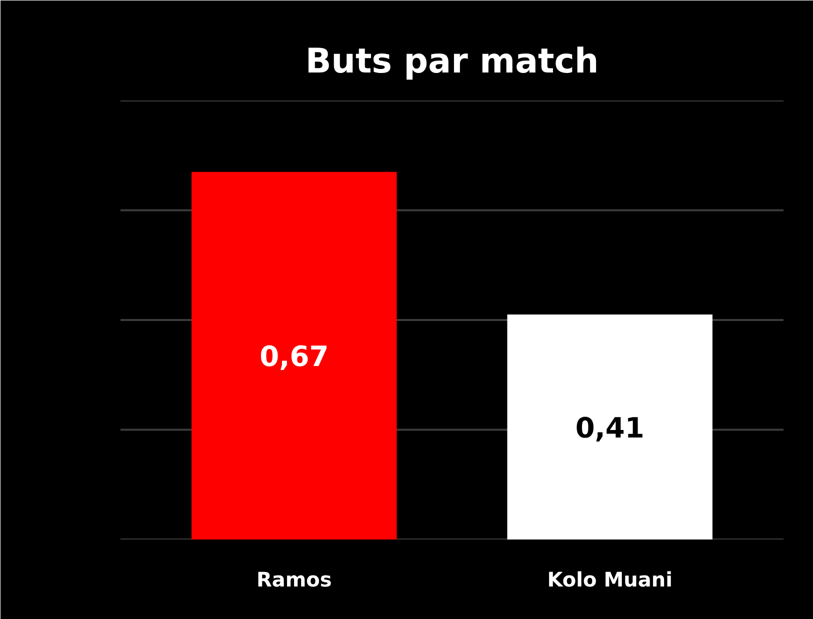 This screenshot has width=813, height=619. What do you see at coordinates (609, 428) in the screenshot?
I see `data-label: 0,41` at bounding box center [609, 428].